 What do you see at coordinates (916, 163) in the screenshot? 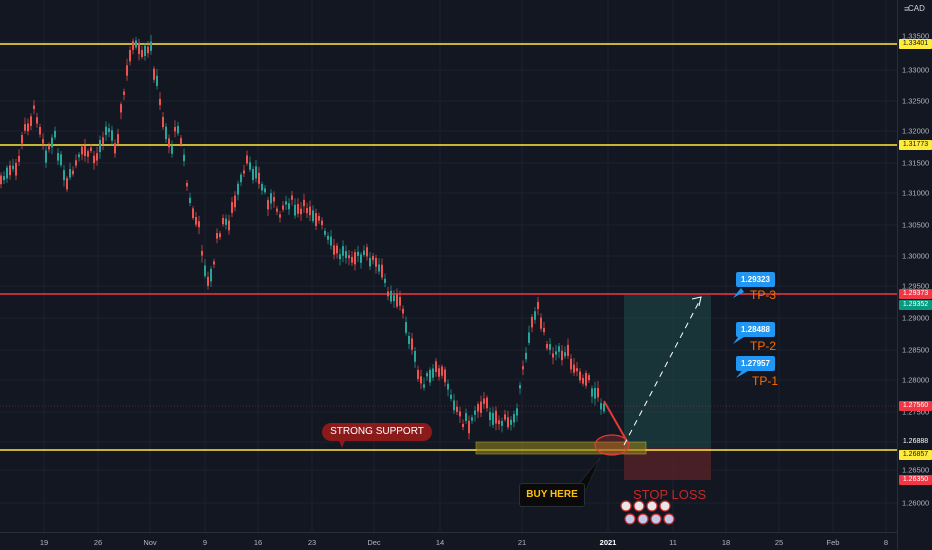
I see `price-tick-label: 1.31500` at bounding box center [916, 163].